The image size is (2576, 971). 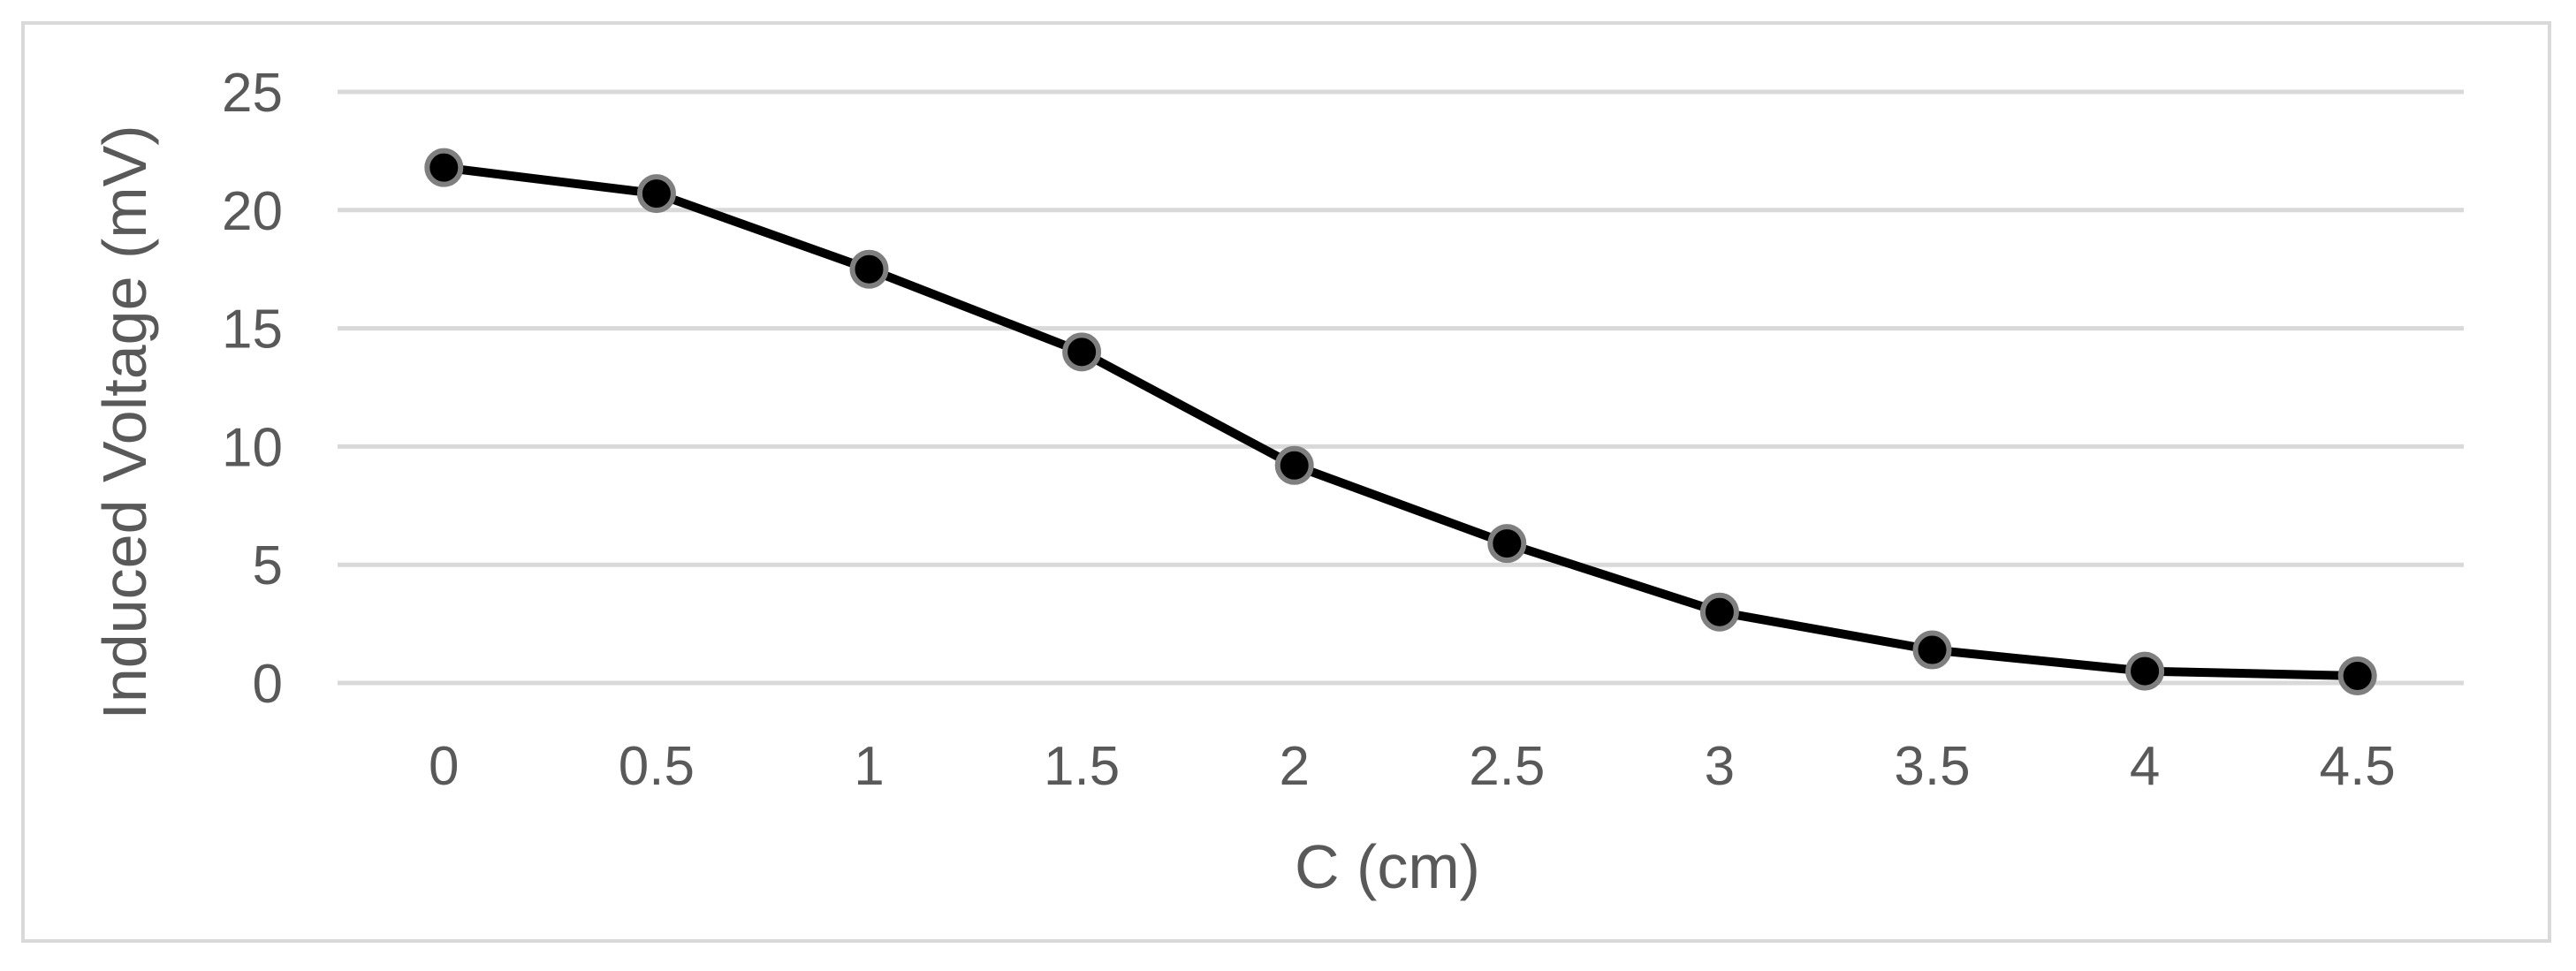 I want to click on x-tick-label: 0.5, so click(x=657, y=766).